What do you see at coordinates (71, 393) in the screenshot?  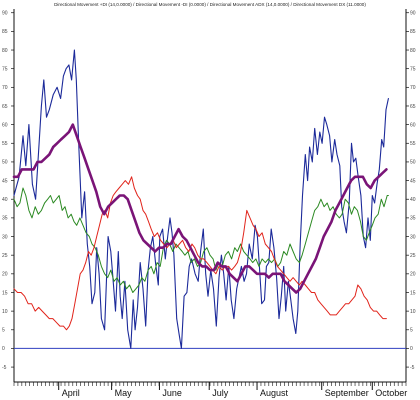 I see `x-month-label: April` at bounding box center [71, 393].